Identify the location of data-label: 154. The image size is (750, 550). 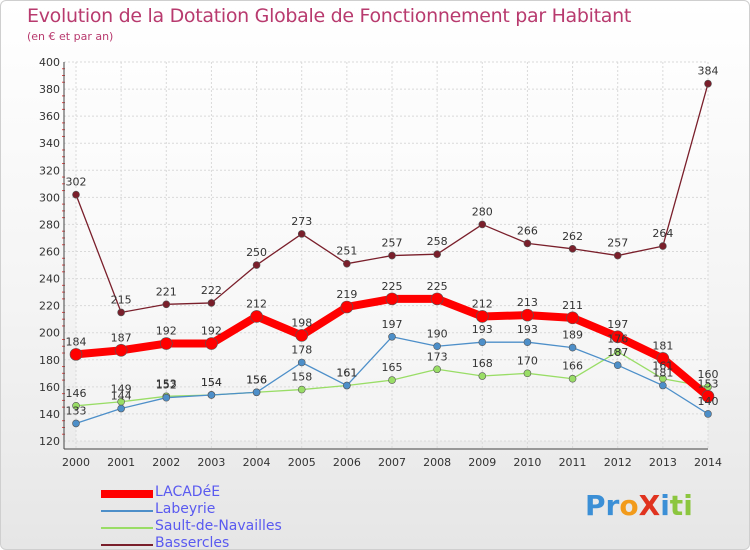
(211, 382).